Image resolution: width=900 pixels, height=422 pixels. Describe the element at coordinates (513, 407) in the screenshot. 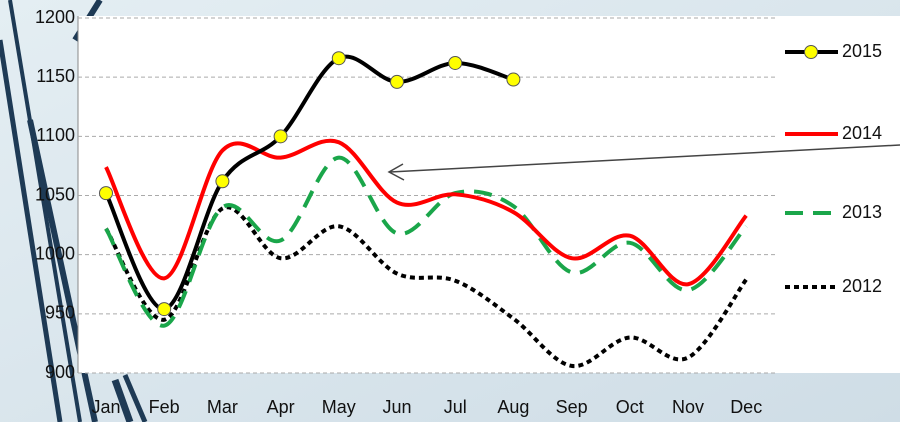

I see `x-tick-label: Aug` at that location.